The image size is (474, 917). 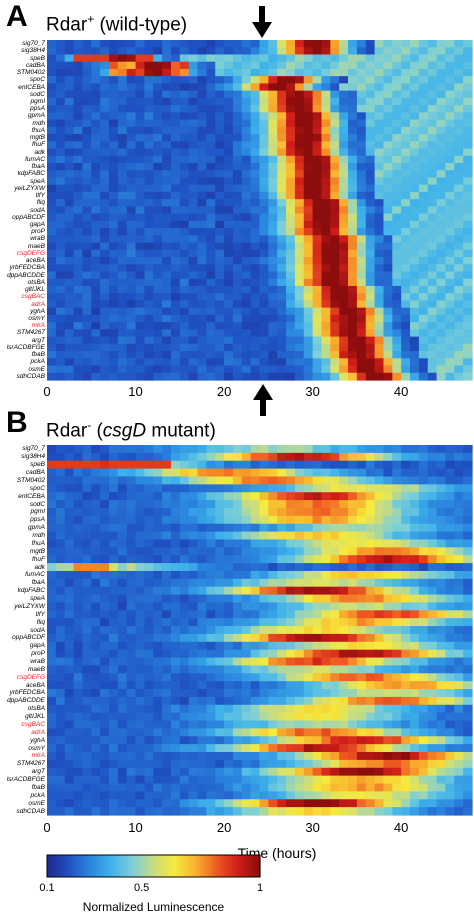 I want to click on colorbar-segment, so click(x=214, y=866).